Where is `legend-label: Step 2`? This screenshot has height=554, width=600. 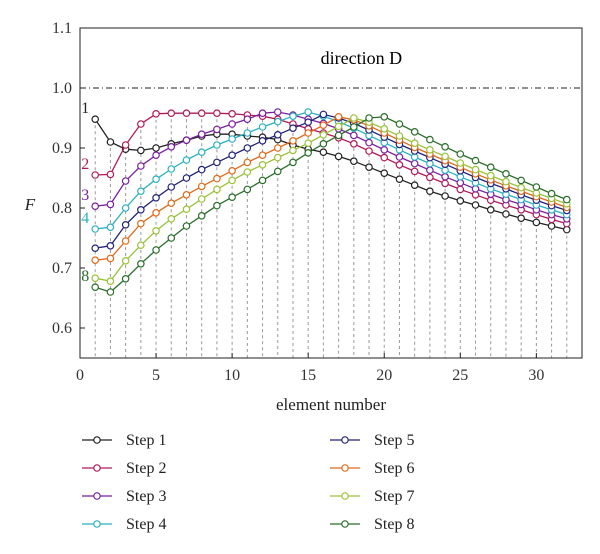
legend-label: Step 2 is located at coordinates (146, 468).